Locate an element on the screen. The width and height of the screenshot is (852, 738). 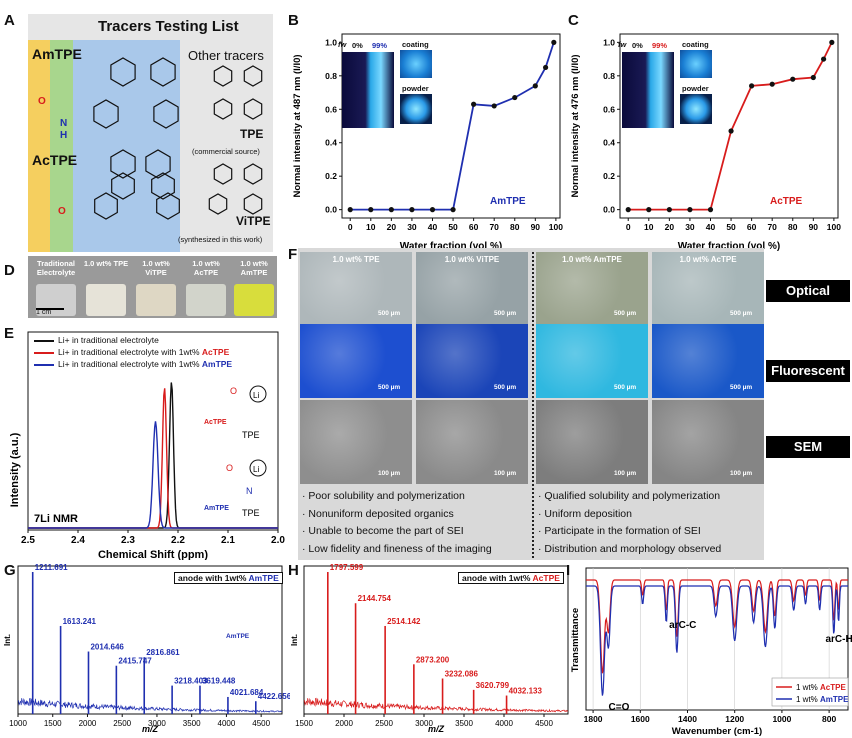
vitpe-note: (synthesized in this work) is located at coordinates (220, 239).